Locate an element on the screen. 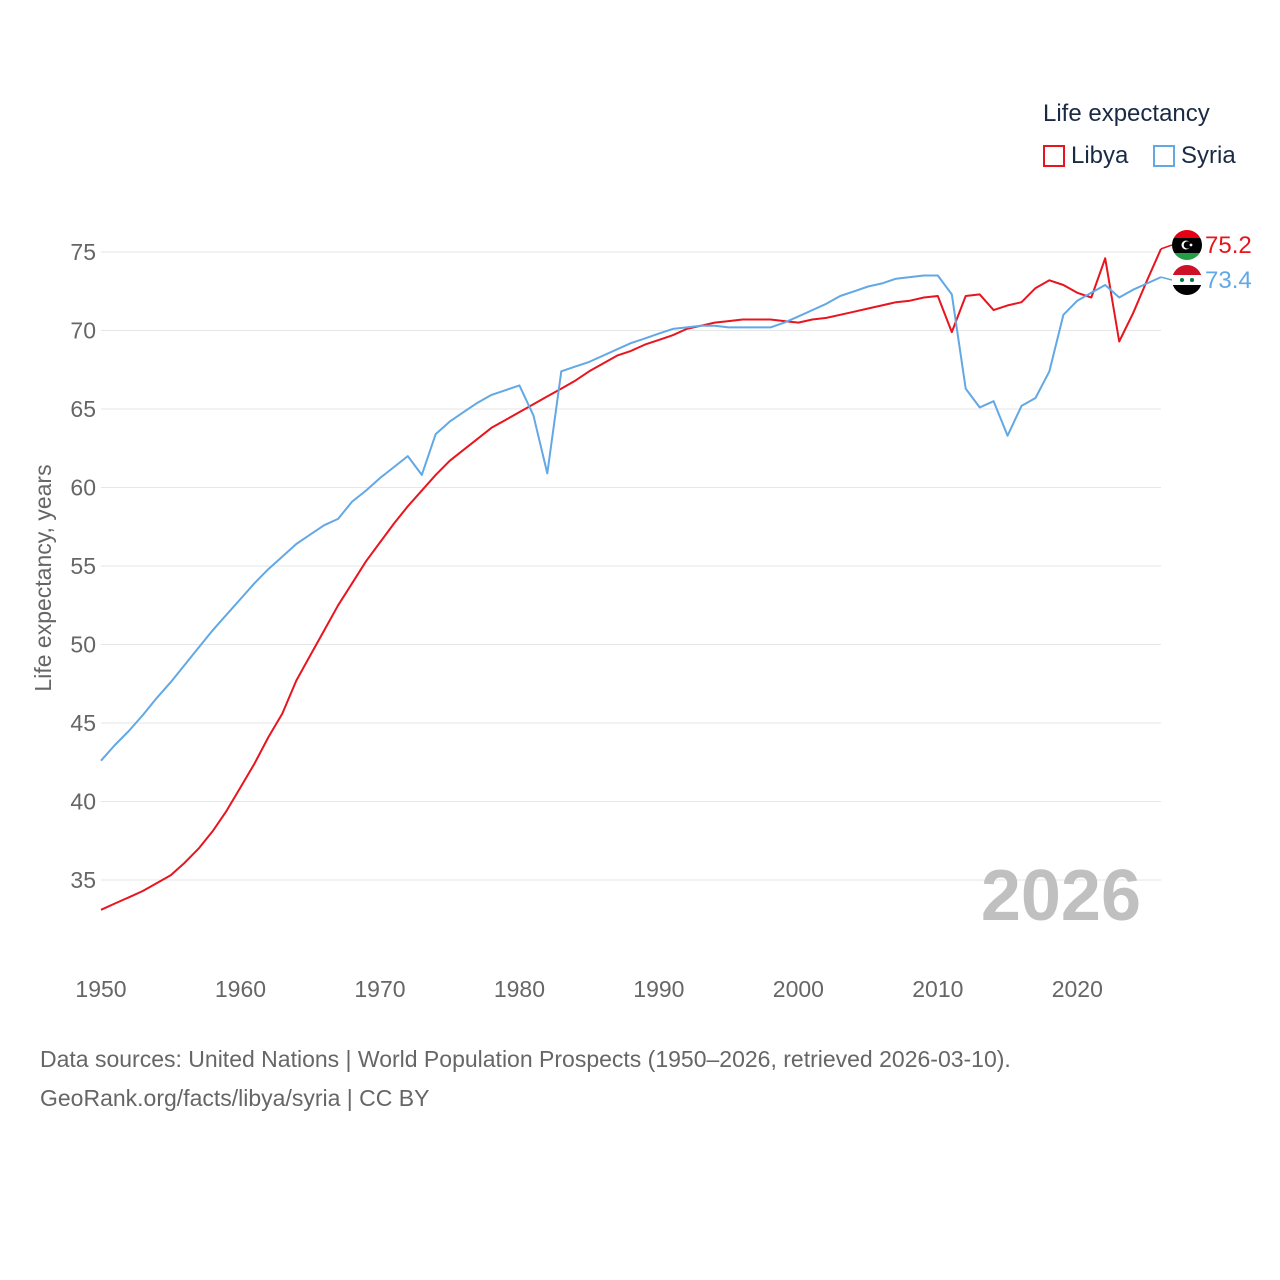  y-axis-label: Life expectancy, years is located at coordinates (43, 577).